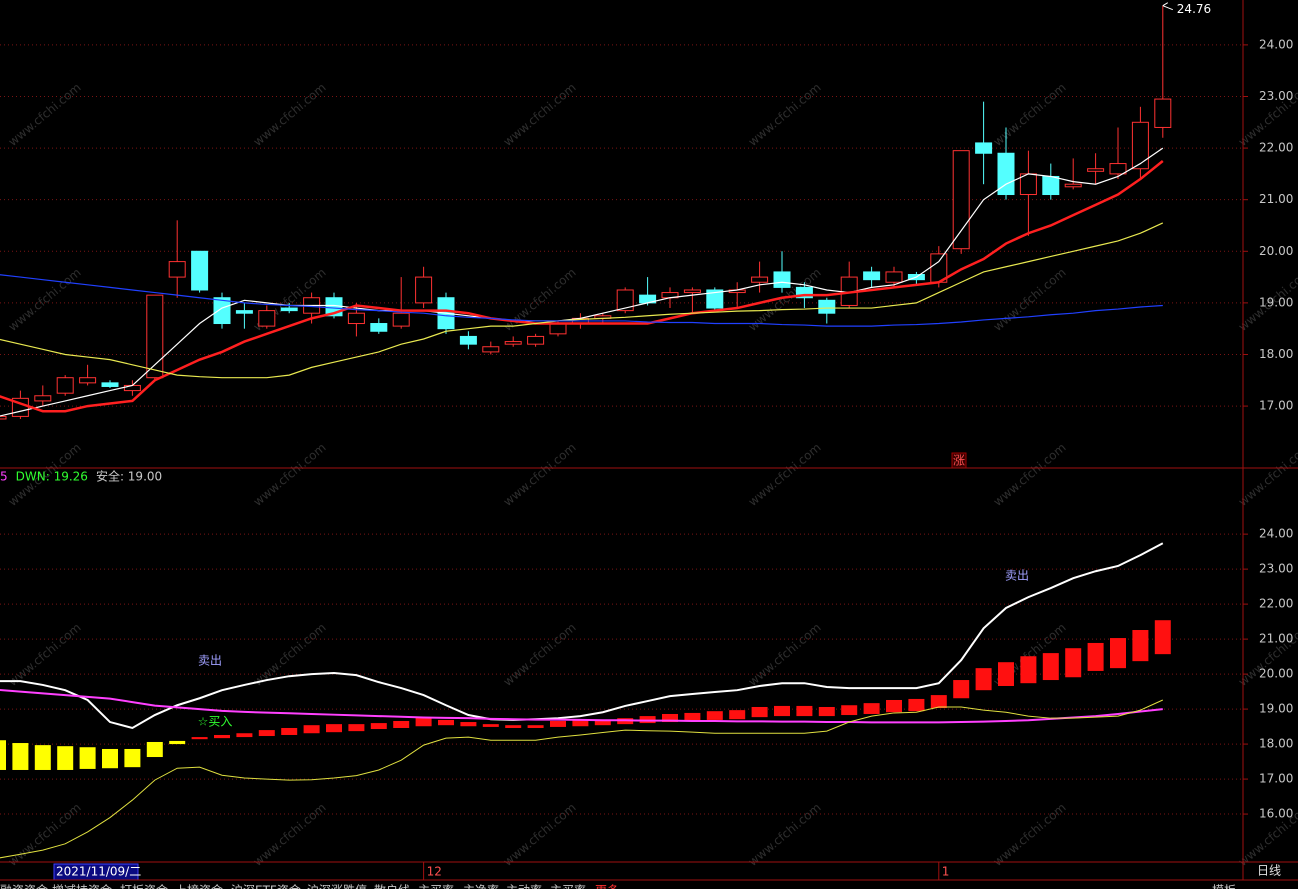  What do you see at coordinates (337, 886) in the screenshot?
I see `toolbar-tab: 沪深涨跌停` at bounding box center [337, 886].